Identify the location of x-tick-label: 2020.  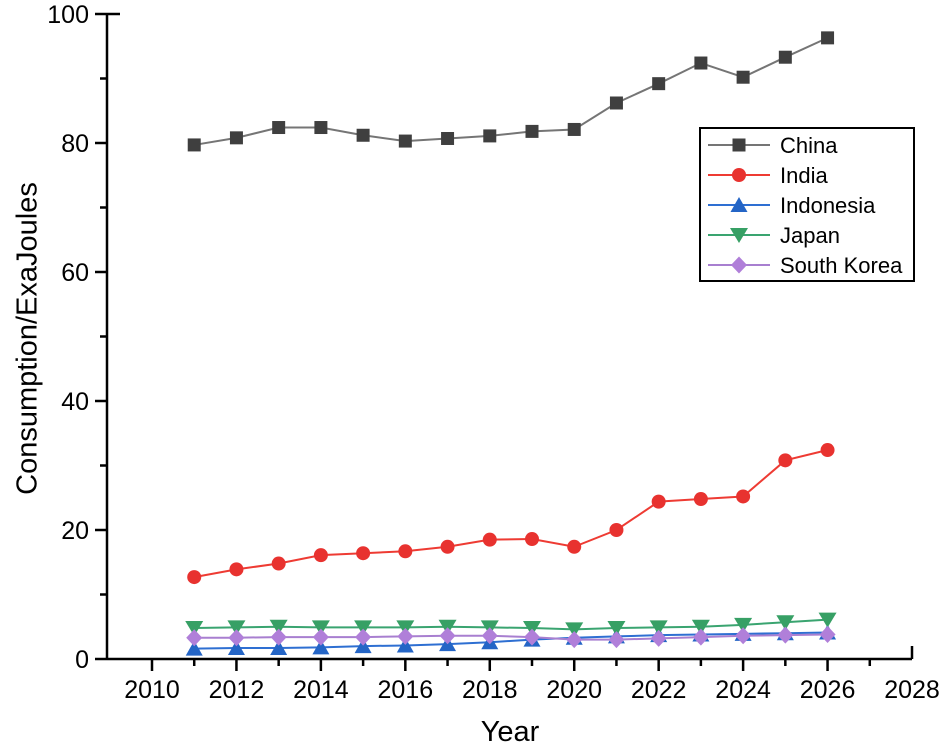
(574, 690).